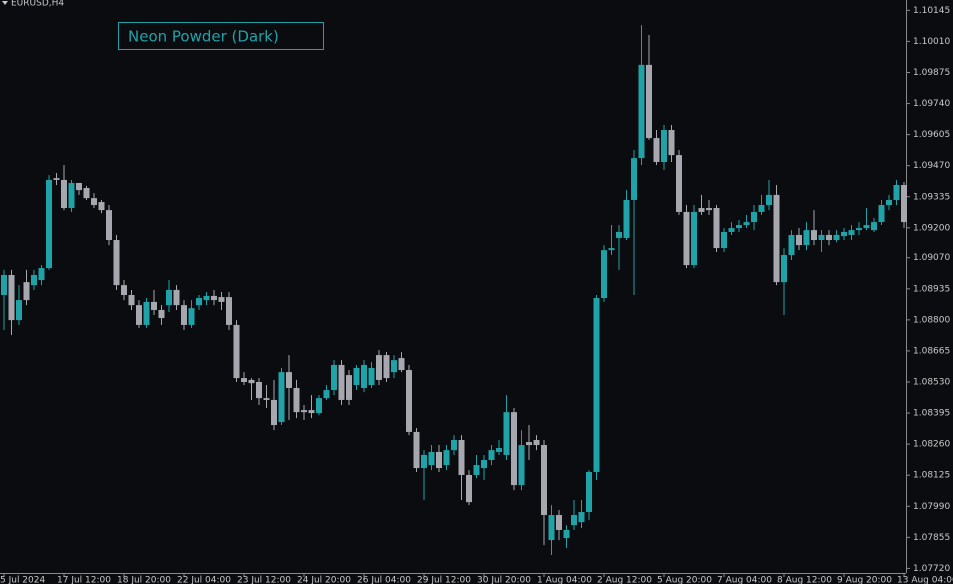  What do you see at coordinates (931, 135) in the screenshot?
I see `y-tick-label: 1.09605` at bounding box center [931, 135].